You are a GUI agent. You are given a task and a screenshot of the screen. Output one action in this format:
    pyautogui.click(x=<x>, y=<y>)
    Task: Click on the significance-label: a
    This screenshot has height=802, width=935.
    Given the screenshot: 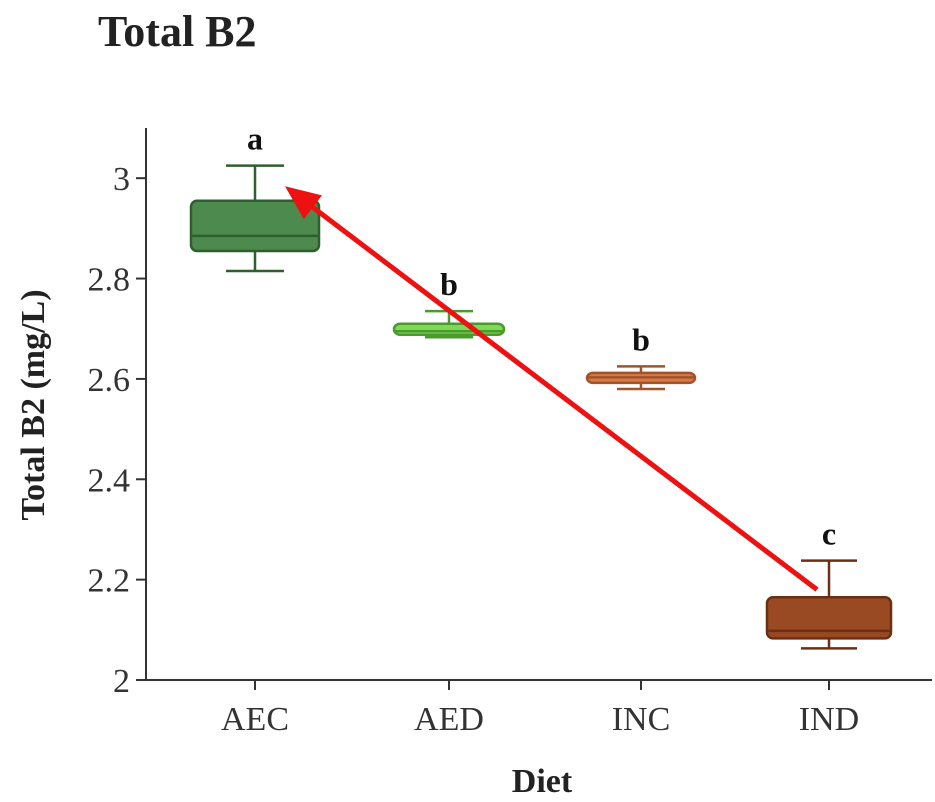 What is the action you would take?
    pyautogui.click(x=255, y=139)
    